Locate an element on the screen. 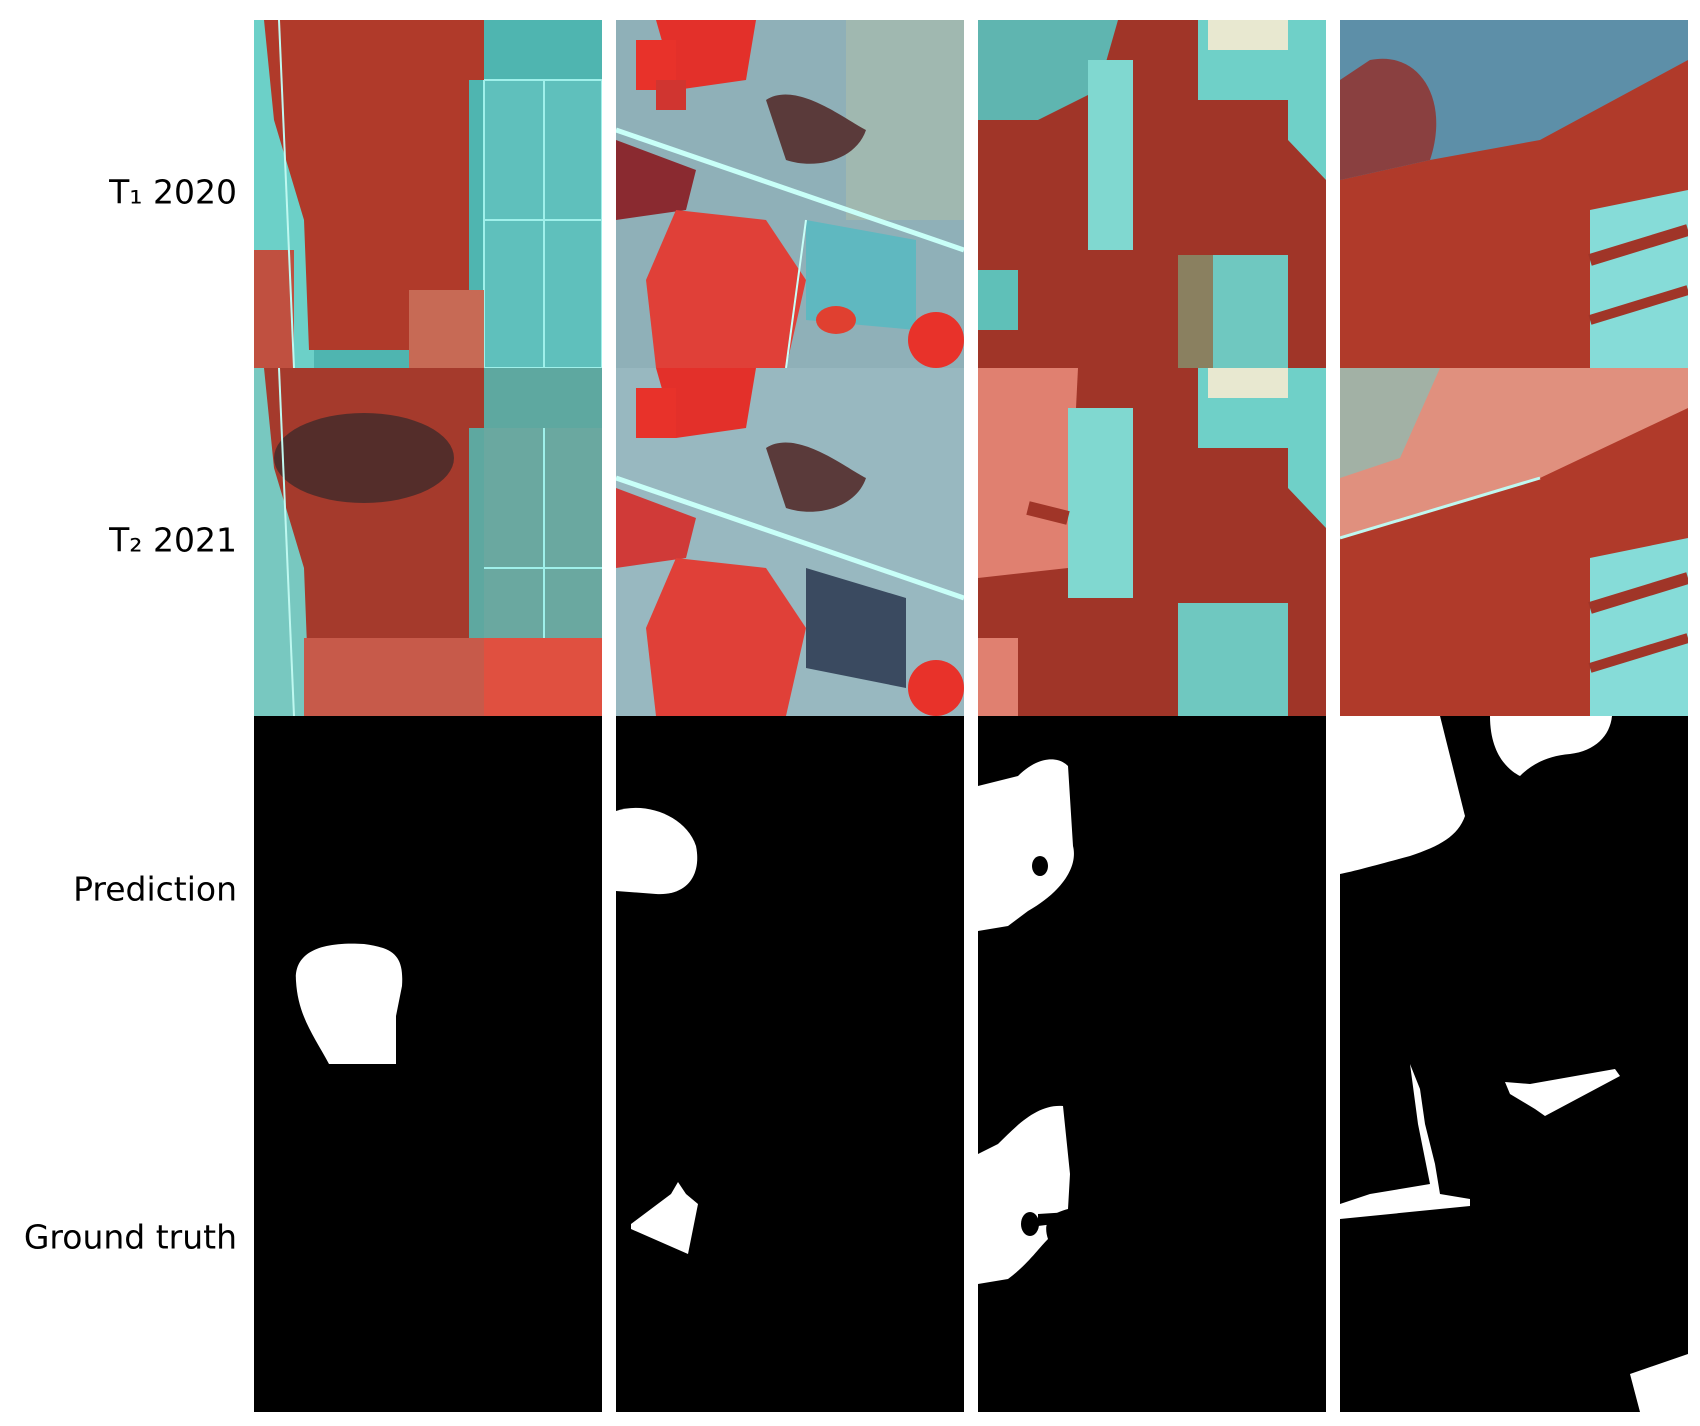  image-t2-col1 is located at coordinates (428, 542).